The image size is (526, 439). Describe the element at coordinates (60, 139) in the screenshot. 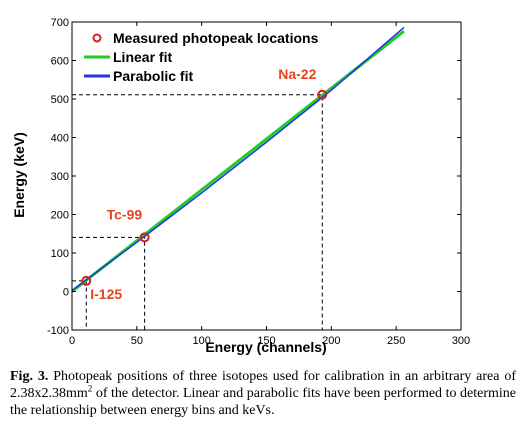

I see `y-tick-label: 400` at that location.